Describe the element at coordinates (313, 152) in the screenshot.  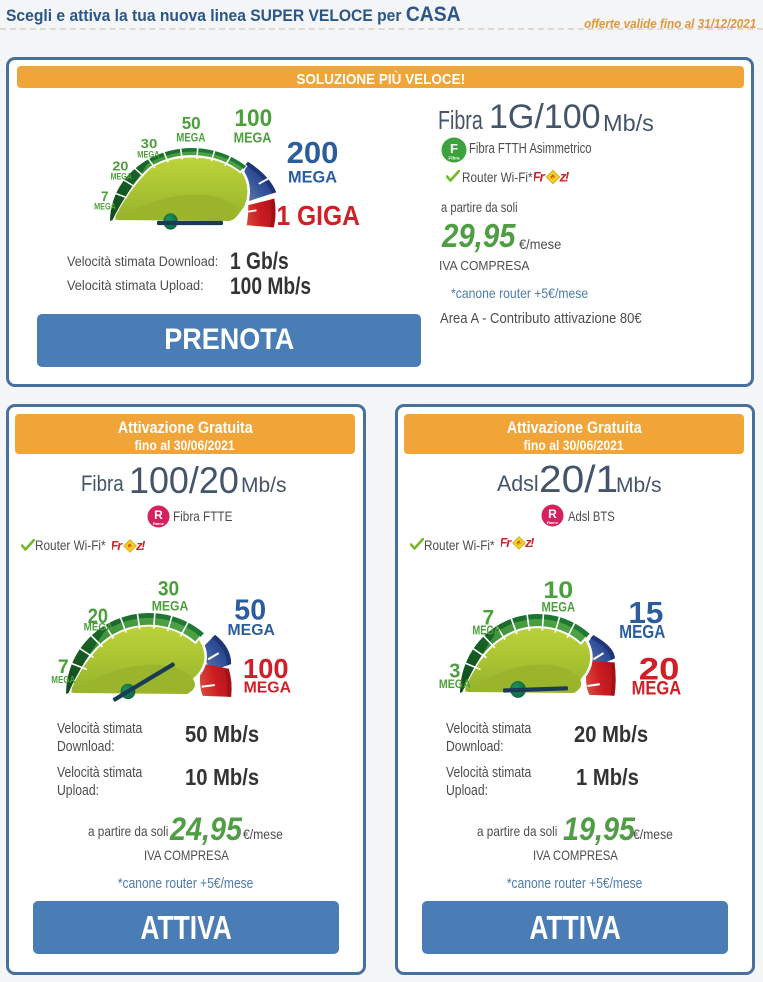
I see `svg-text: 200` at that location.